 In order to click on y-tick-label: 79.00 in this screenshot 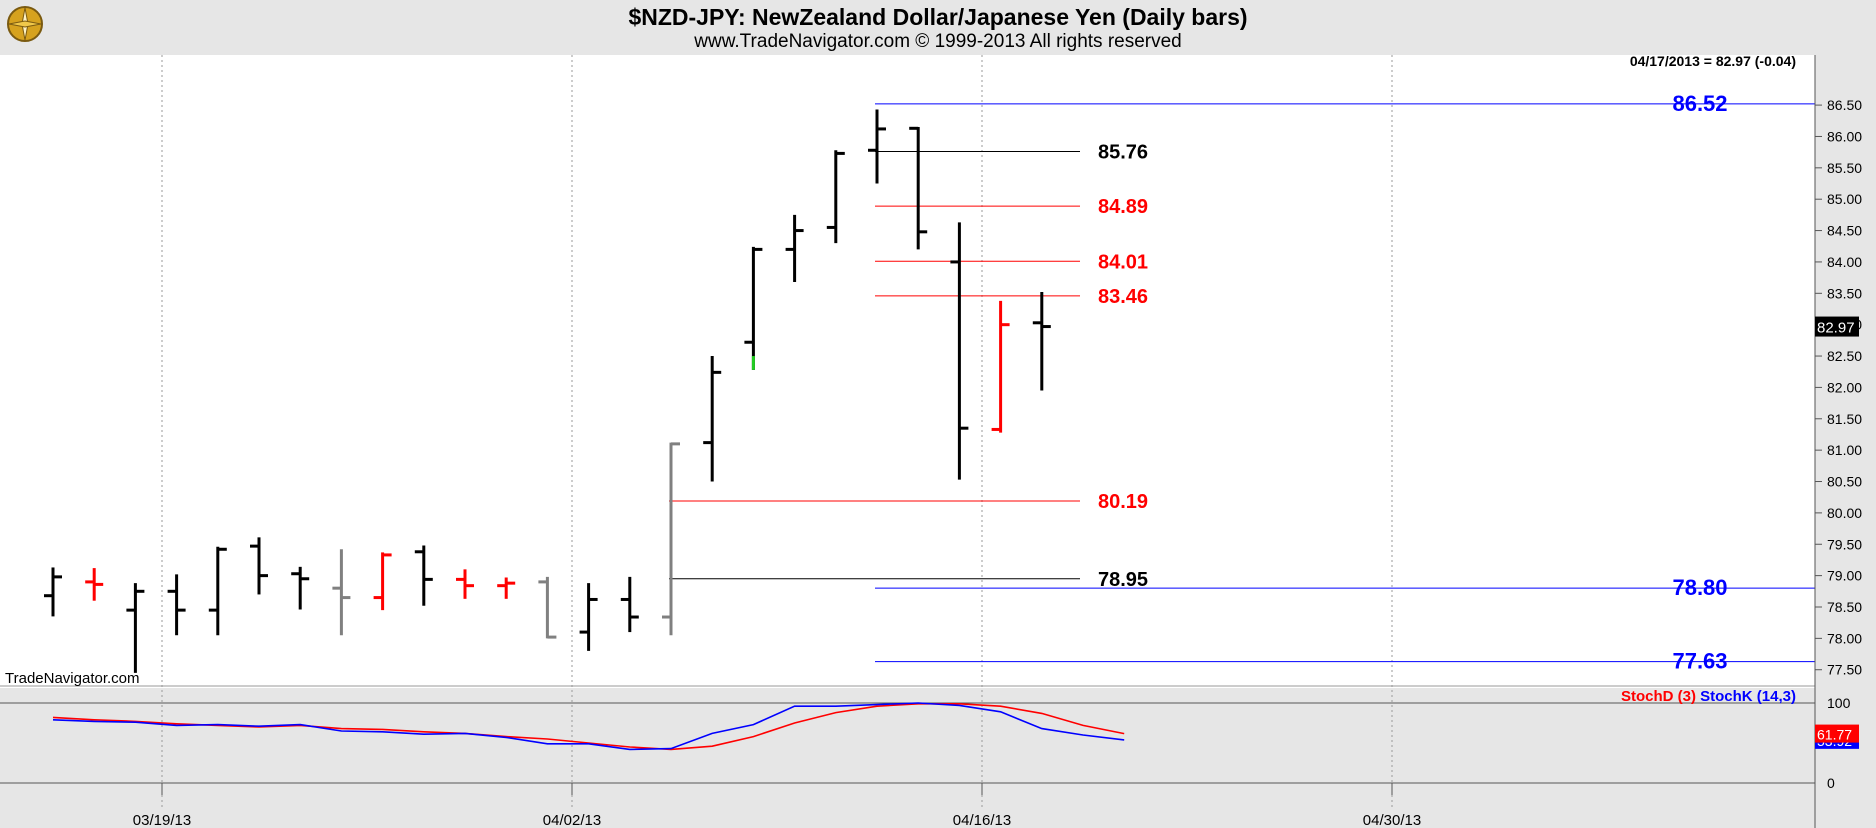, I will do `click(1844, 576)`.